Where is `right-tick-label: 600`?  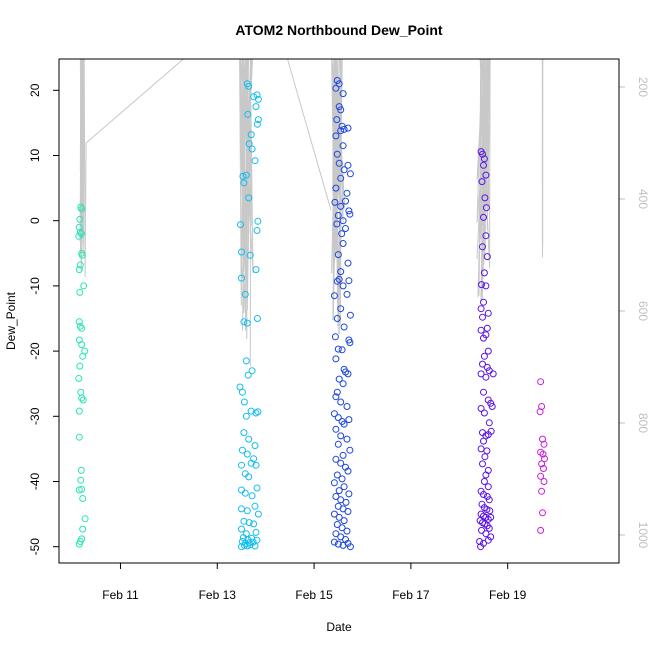
right-tick-label: 600 is located at coordinates (643, 311).